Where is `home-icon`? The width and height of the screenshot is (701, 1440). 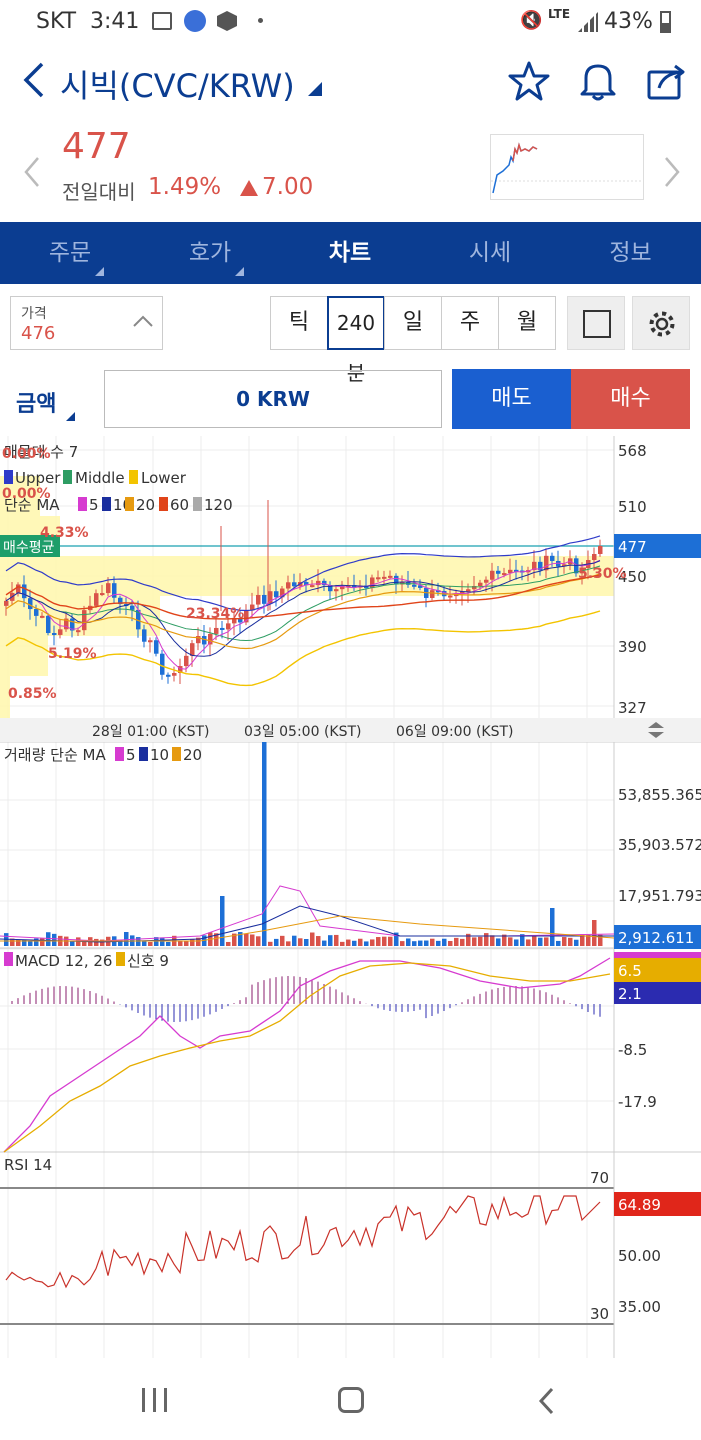
home-icon is located at coordinates (351, 1400).